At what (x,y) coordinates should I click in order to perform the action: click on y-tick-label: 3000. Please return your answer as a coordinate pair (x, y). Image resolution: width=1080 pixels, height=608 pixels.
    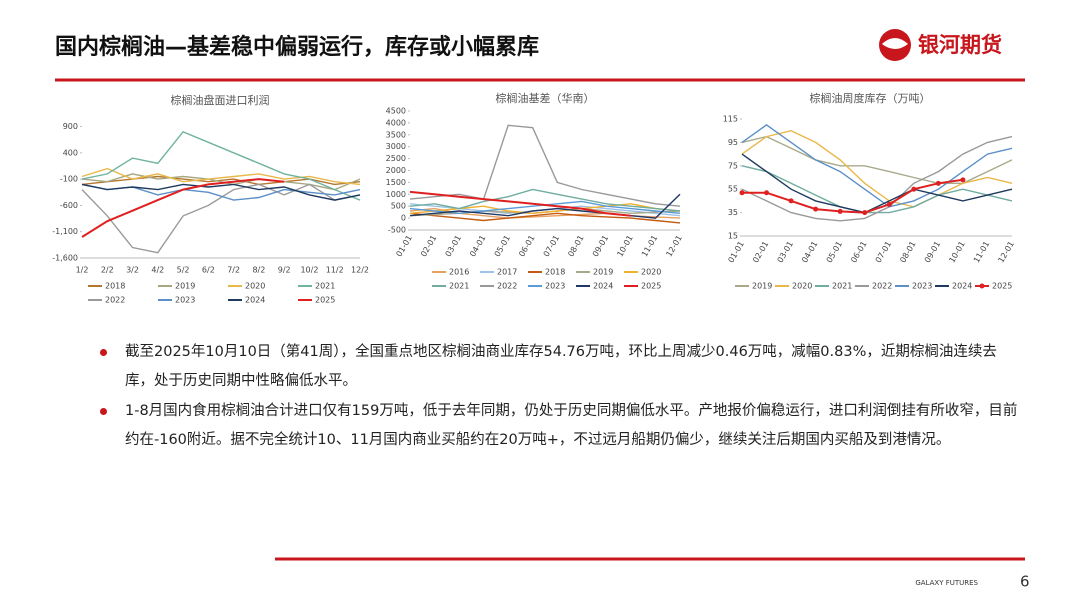
    Looking at the image, I should click on (396, 146).